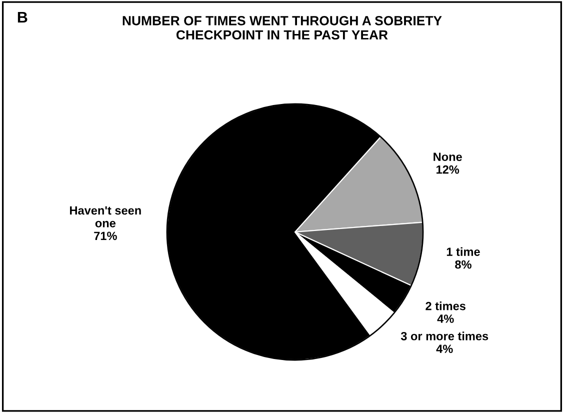 This screenshot has width=564, height=413. I want to click on data-label: 8%, so click(463, 264).